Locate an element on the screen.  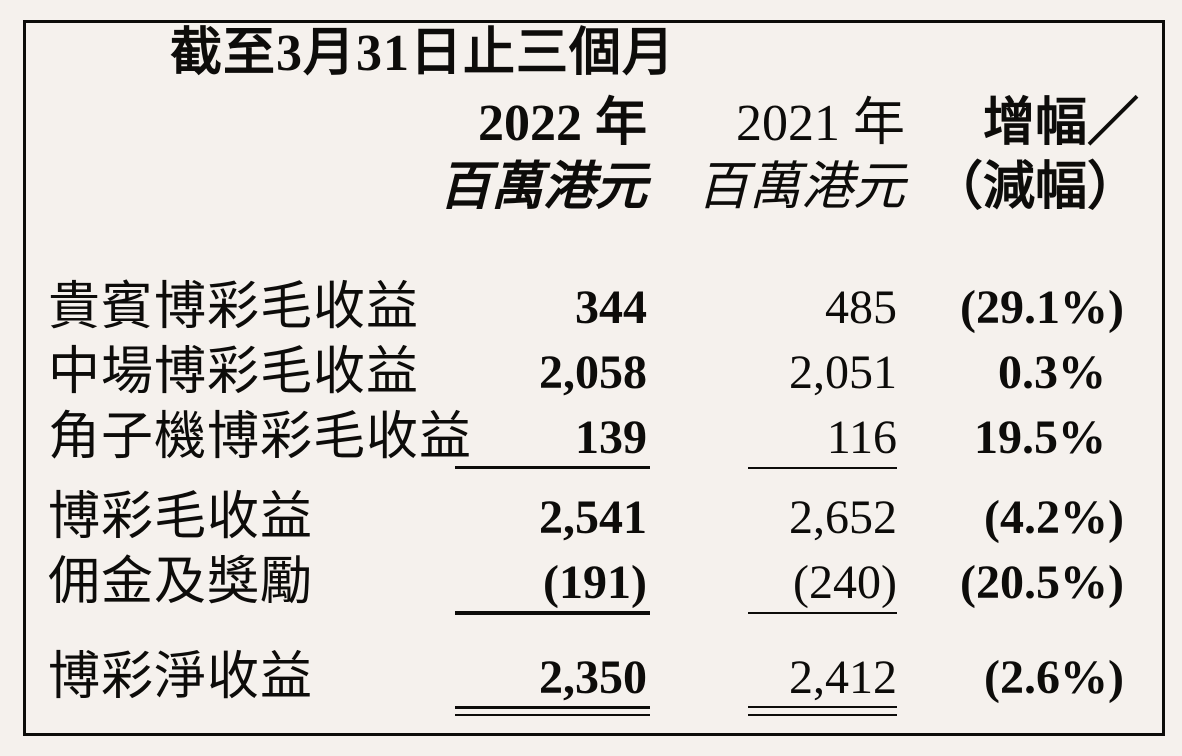
value-2021: 2,051 is located at coordinates (843, 372).